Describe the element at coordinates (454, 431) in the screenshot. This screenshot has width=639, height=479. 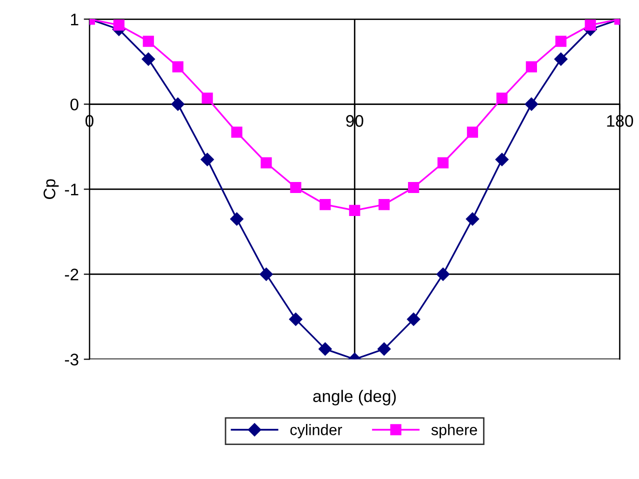
I see `legend-label: sphere` at that location.